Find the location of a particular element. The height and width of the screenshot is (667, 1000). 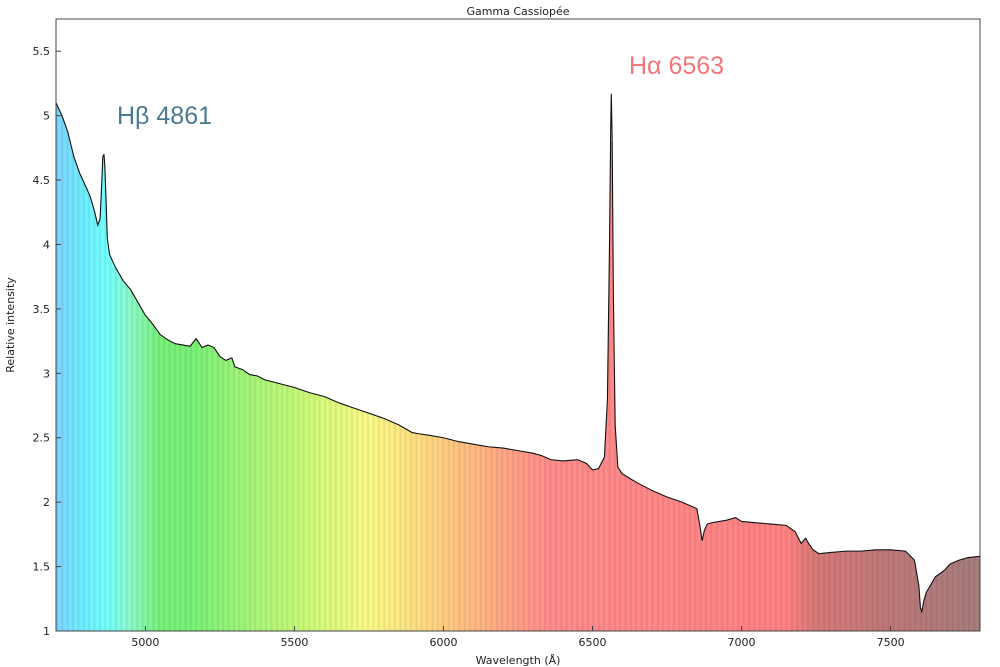

h-alpha-label: Hα 6563 is located at coordinates (676, 66).